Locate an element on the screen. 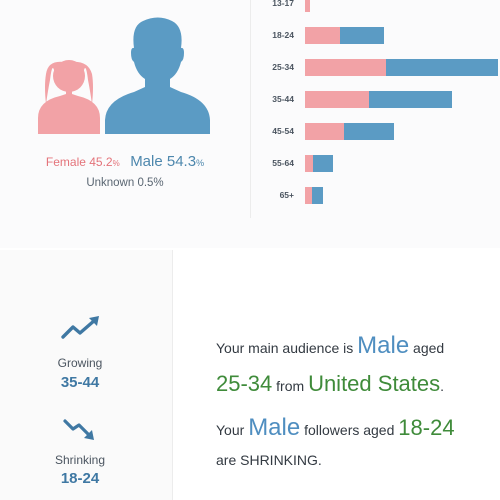 Image resolution: width=500 pixels, height=500 pixels. trend-down-icon is located at coordinates (78, 429).